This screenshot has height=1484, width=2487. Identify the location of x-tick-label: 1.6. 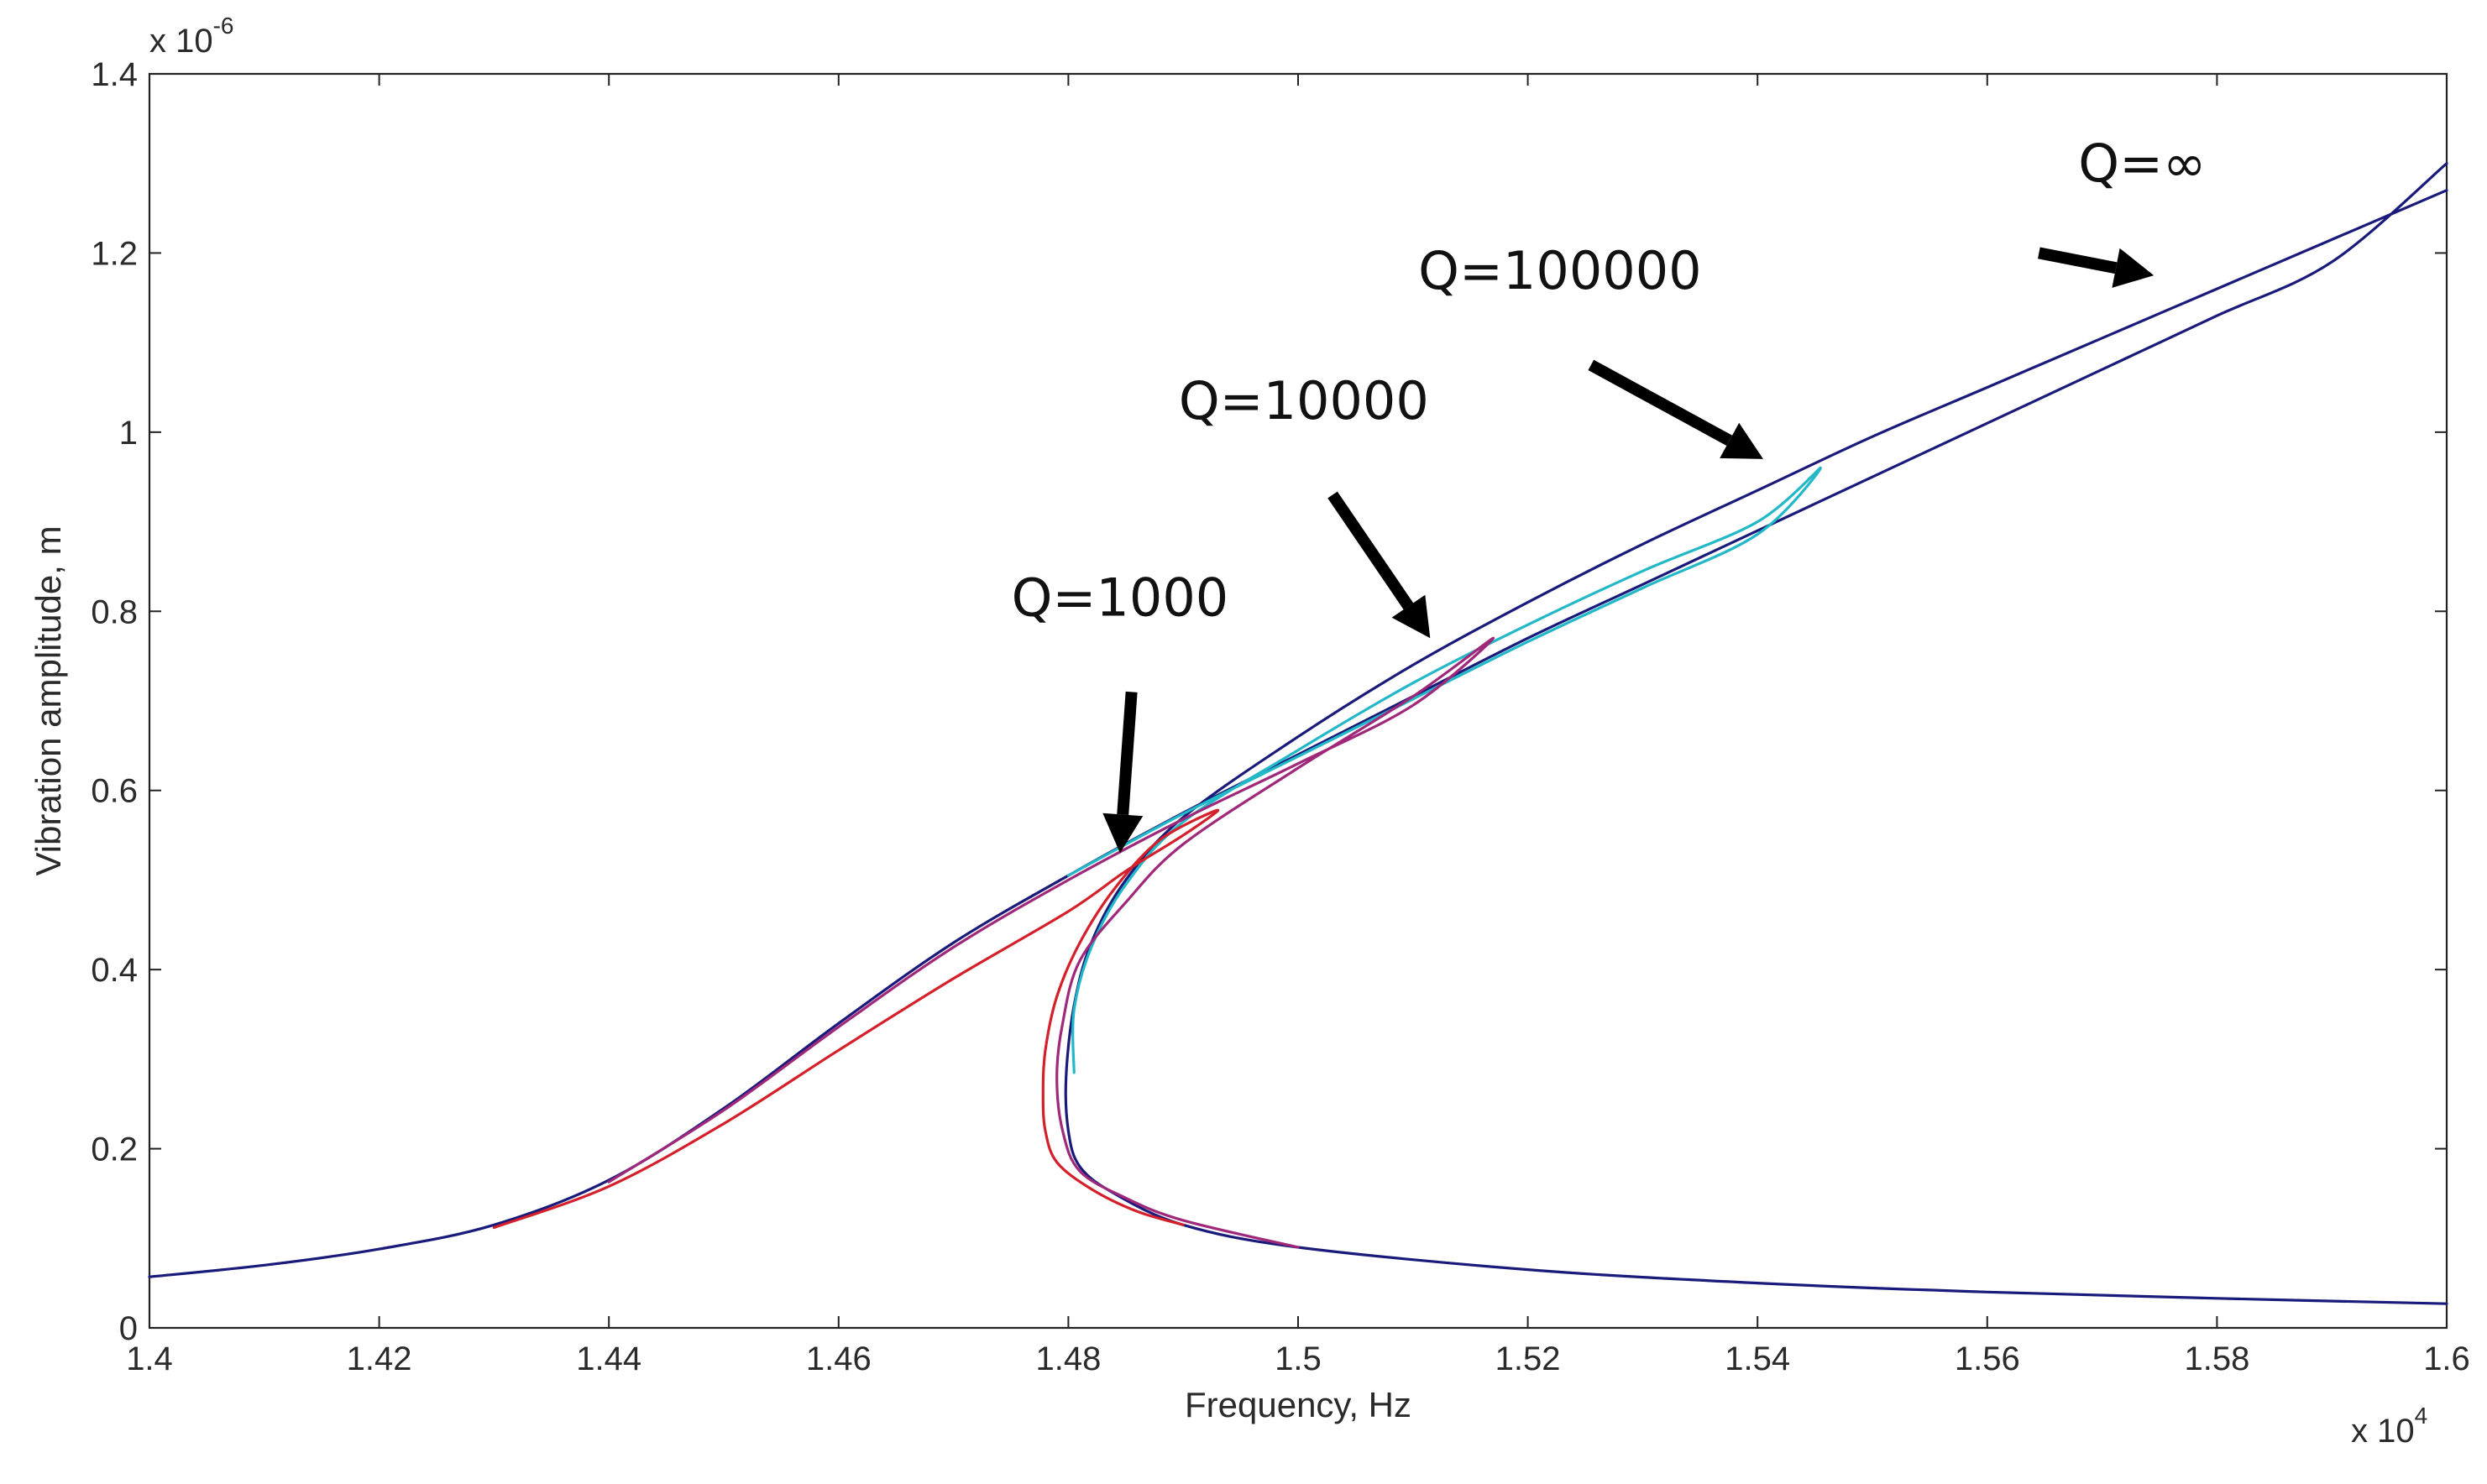
(2446, 1358).